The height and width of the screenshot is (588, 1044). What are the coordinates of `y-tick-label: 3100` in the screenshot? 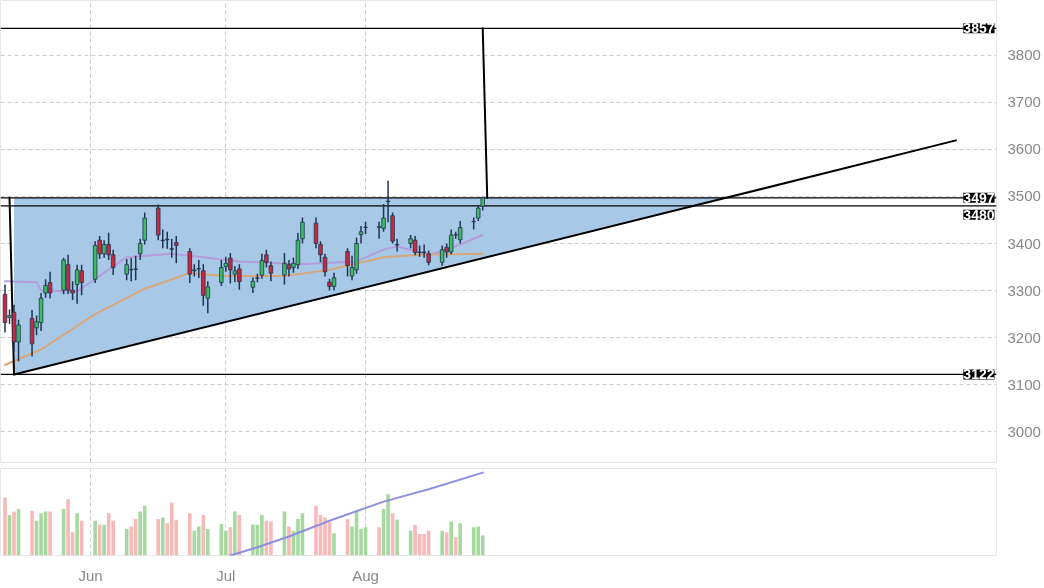 It's located at (1024, 384).